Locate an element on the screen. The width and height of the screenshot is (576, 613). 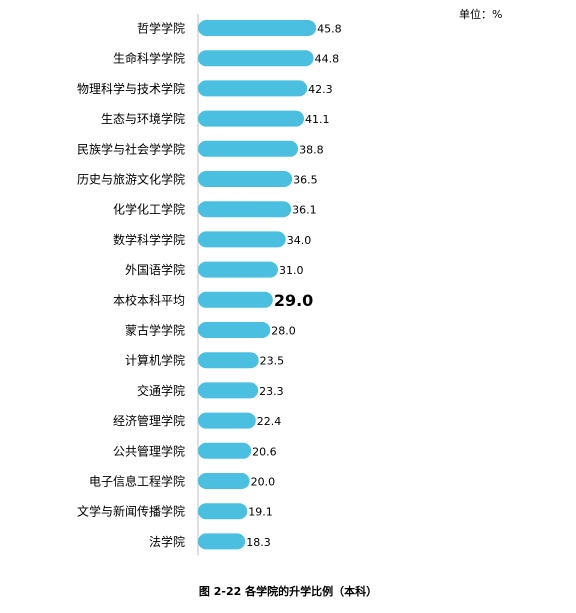
category-label: 生命科学学院 is located at coordinates (149, 58).